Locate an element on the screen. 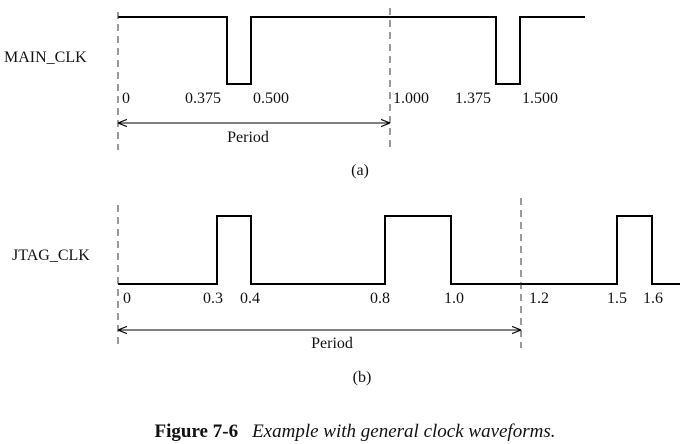 This screenshot has height=444, width=685. tick-label: 0.500 is located at coordinates (271, 98).